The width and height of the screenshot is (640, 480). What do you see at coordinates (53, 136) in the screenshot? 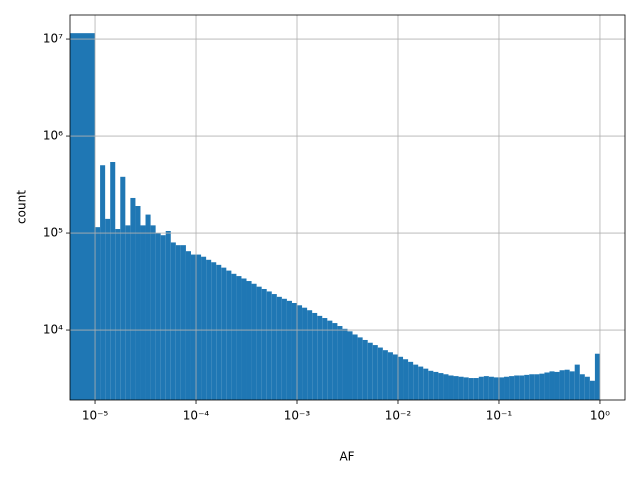
I see `y-tick-label: 10⁶` at bounding box center [53, 136].